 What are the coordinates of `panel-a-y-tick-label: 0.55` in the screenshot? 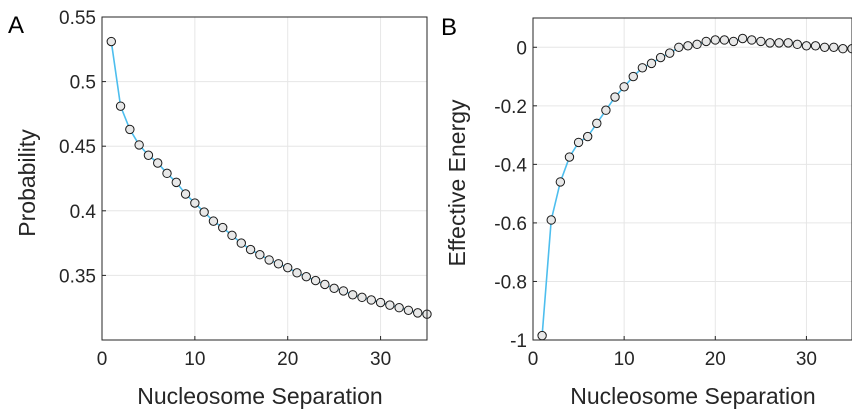 It's located at (77, 18).